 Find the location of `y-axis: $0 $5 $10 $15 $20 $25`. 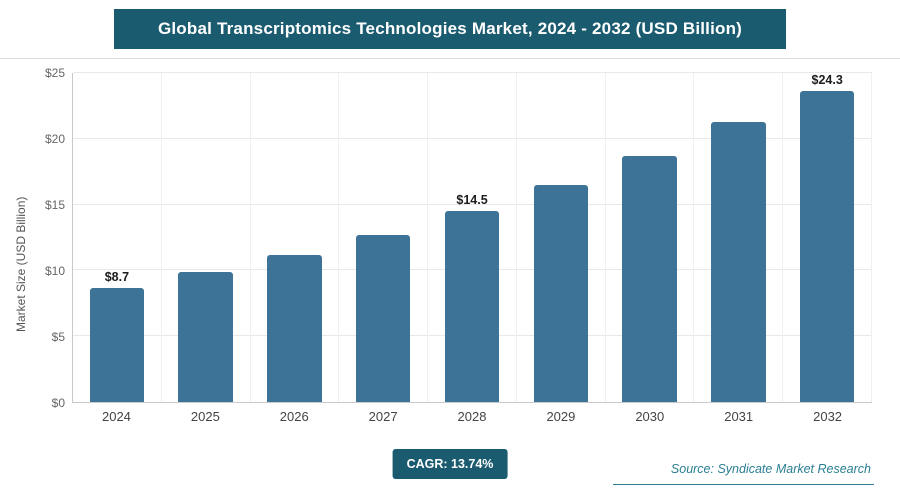

y-axis: $0 $5 $10 $15 $20 $25 is located at coordinates (52, 238).